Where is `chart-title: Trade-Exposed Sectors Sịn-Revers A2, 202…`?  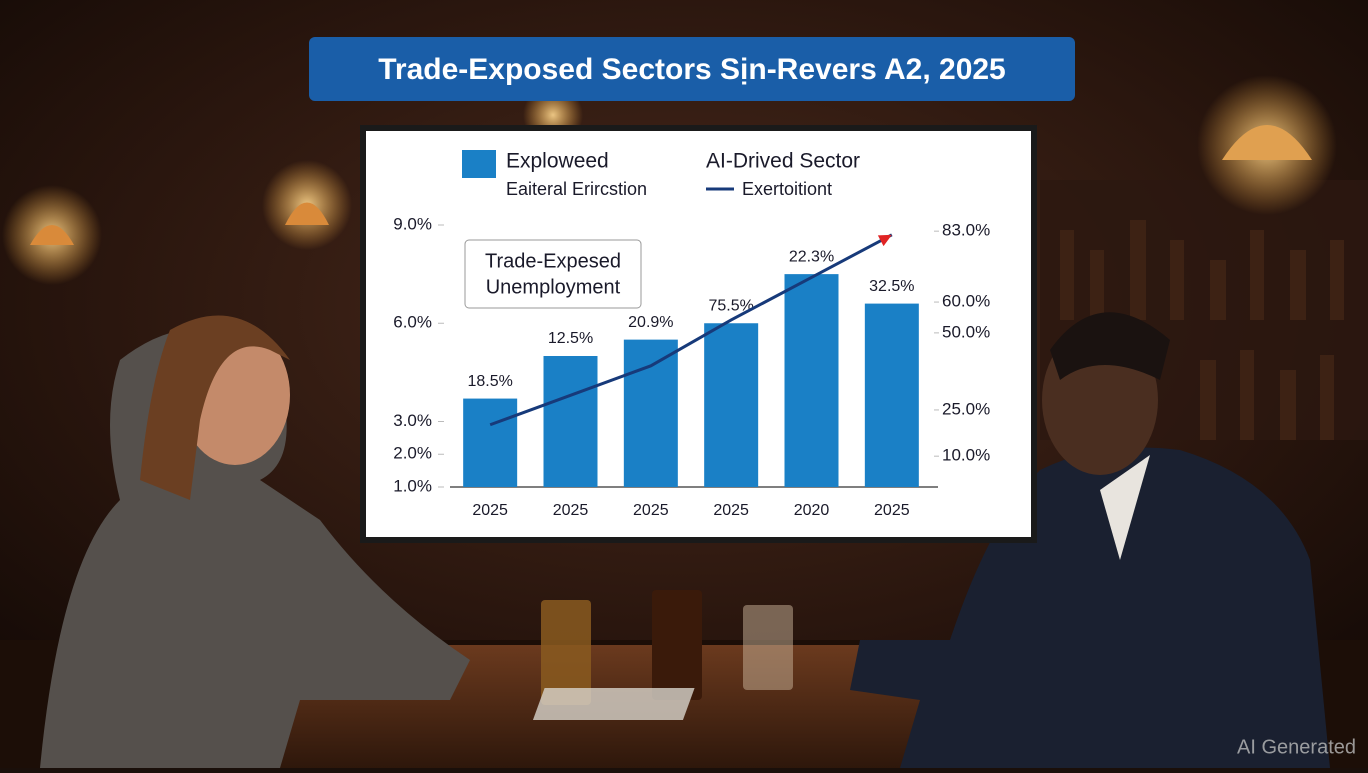 chart-title: Trade-Exposed Sectors Sịn-Revers A2, 202… is located at coordinates (692, 69).